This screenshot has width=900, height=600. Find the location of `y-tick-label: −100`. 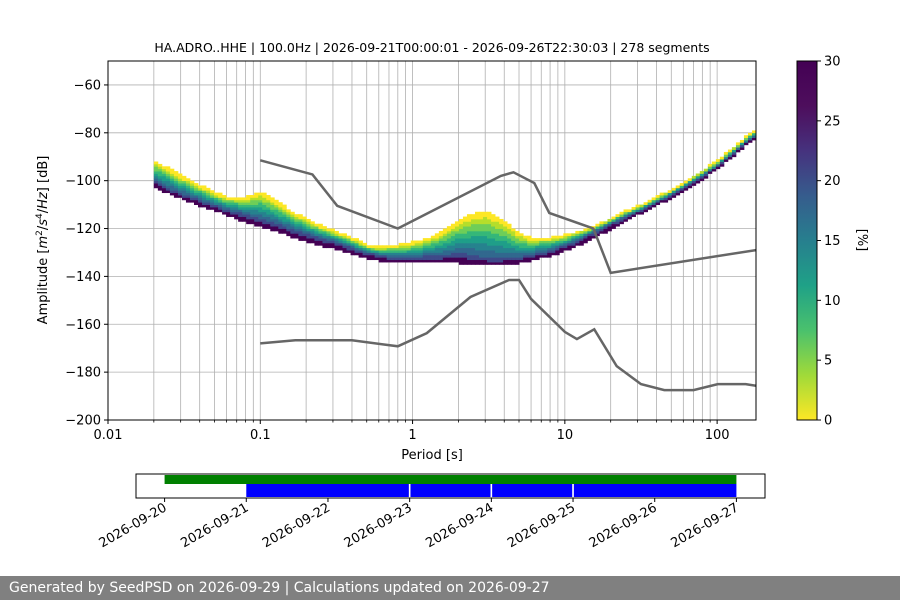

y-tick-label: −100 is located at coordinates (83, 181).